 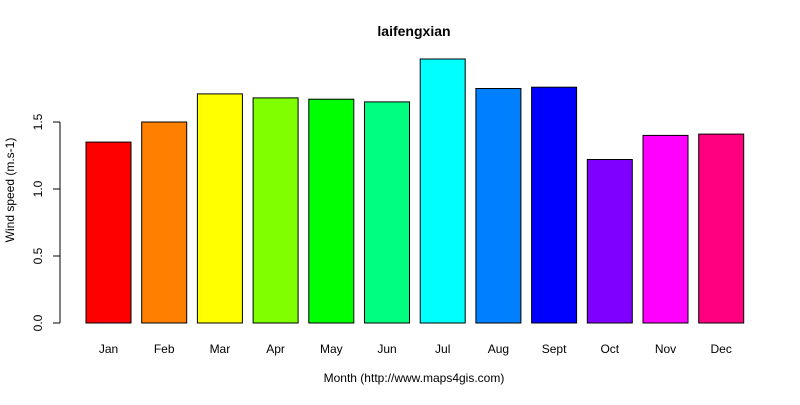 I want to click on x-axis-label: Month (http://www.maps4gis.com), so click(x=414, y=378).